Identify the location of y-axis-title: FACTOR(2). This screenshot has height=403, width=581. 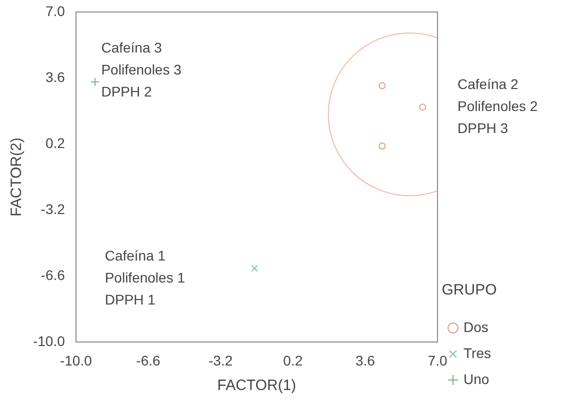
(17, 177).